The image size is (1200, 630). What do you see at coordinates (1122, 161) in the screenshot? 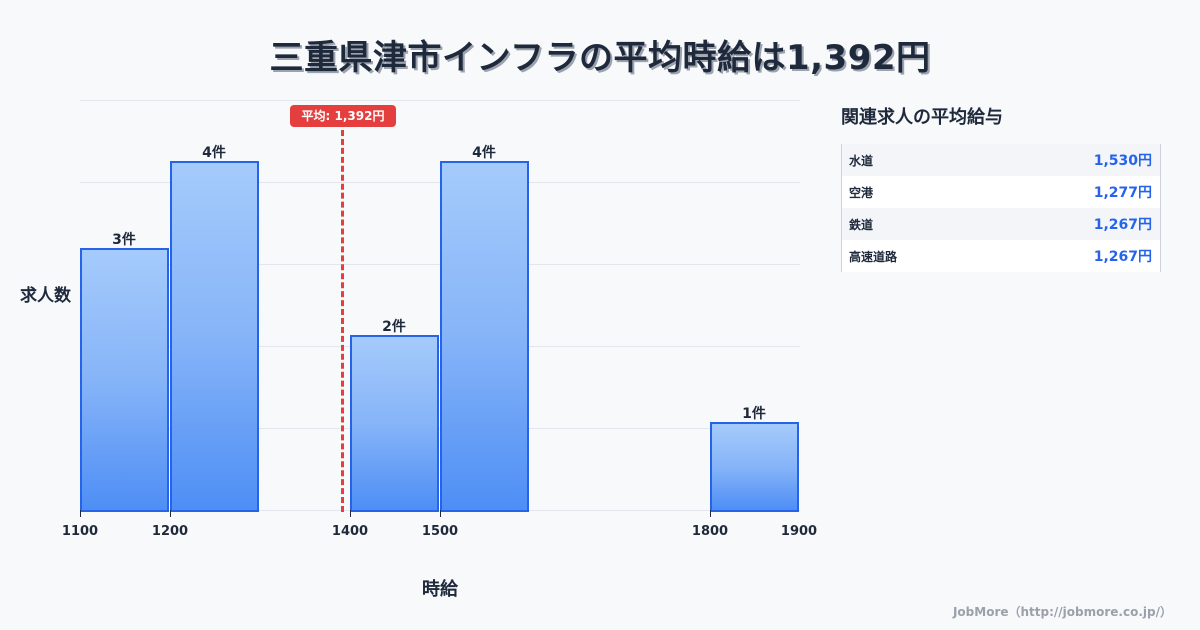
I see `row-value: 1,530円` at bounding box center [1122, 161].